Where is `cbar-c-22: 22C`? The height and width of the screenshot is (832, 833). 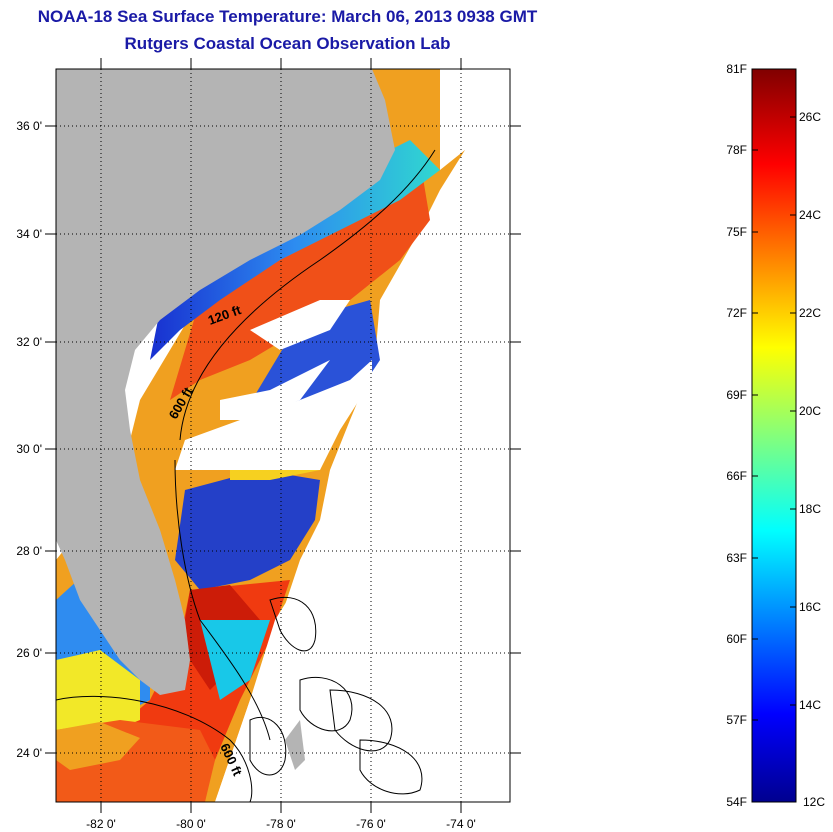
cbar-c-22: 22C is located at coordinates (810, 313).